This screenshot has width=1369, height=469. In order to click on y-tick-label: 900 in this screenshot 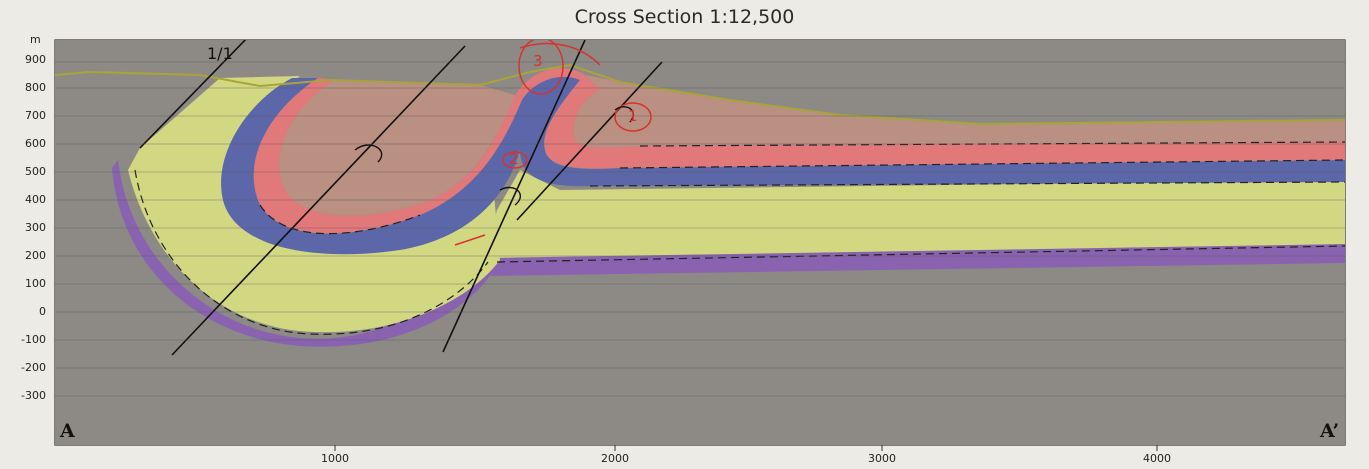, I will do `click(35, 59)`.